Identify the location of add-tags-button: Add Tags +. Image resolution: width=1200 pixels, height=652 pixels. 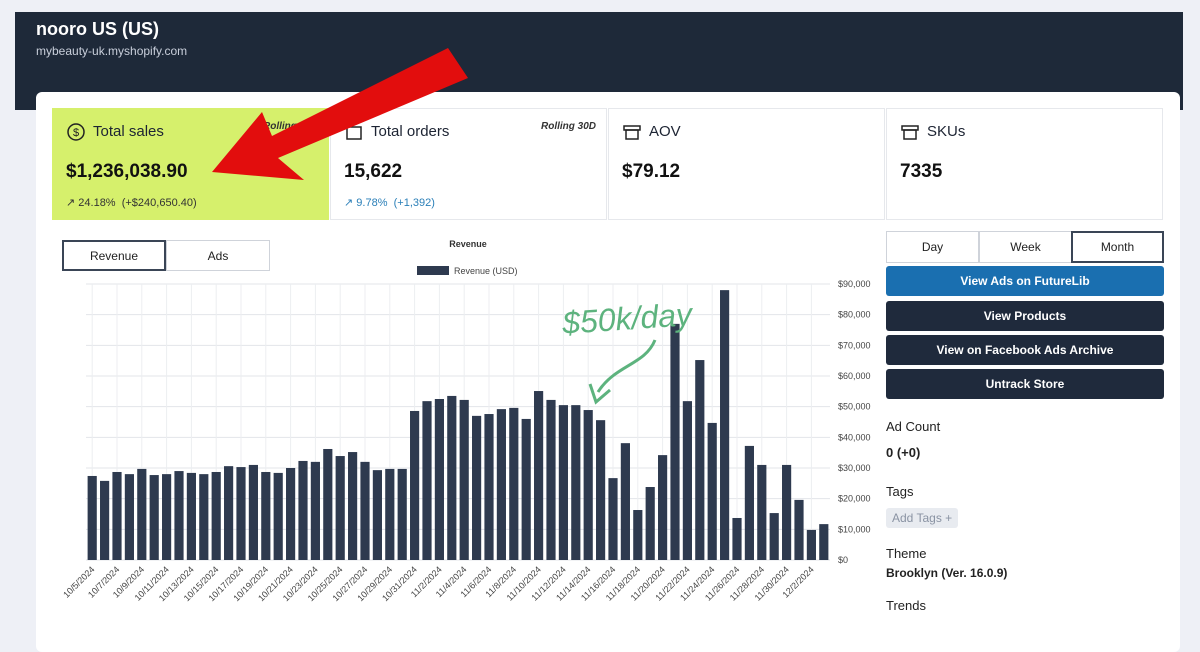
(922, 518).